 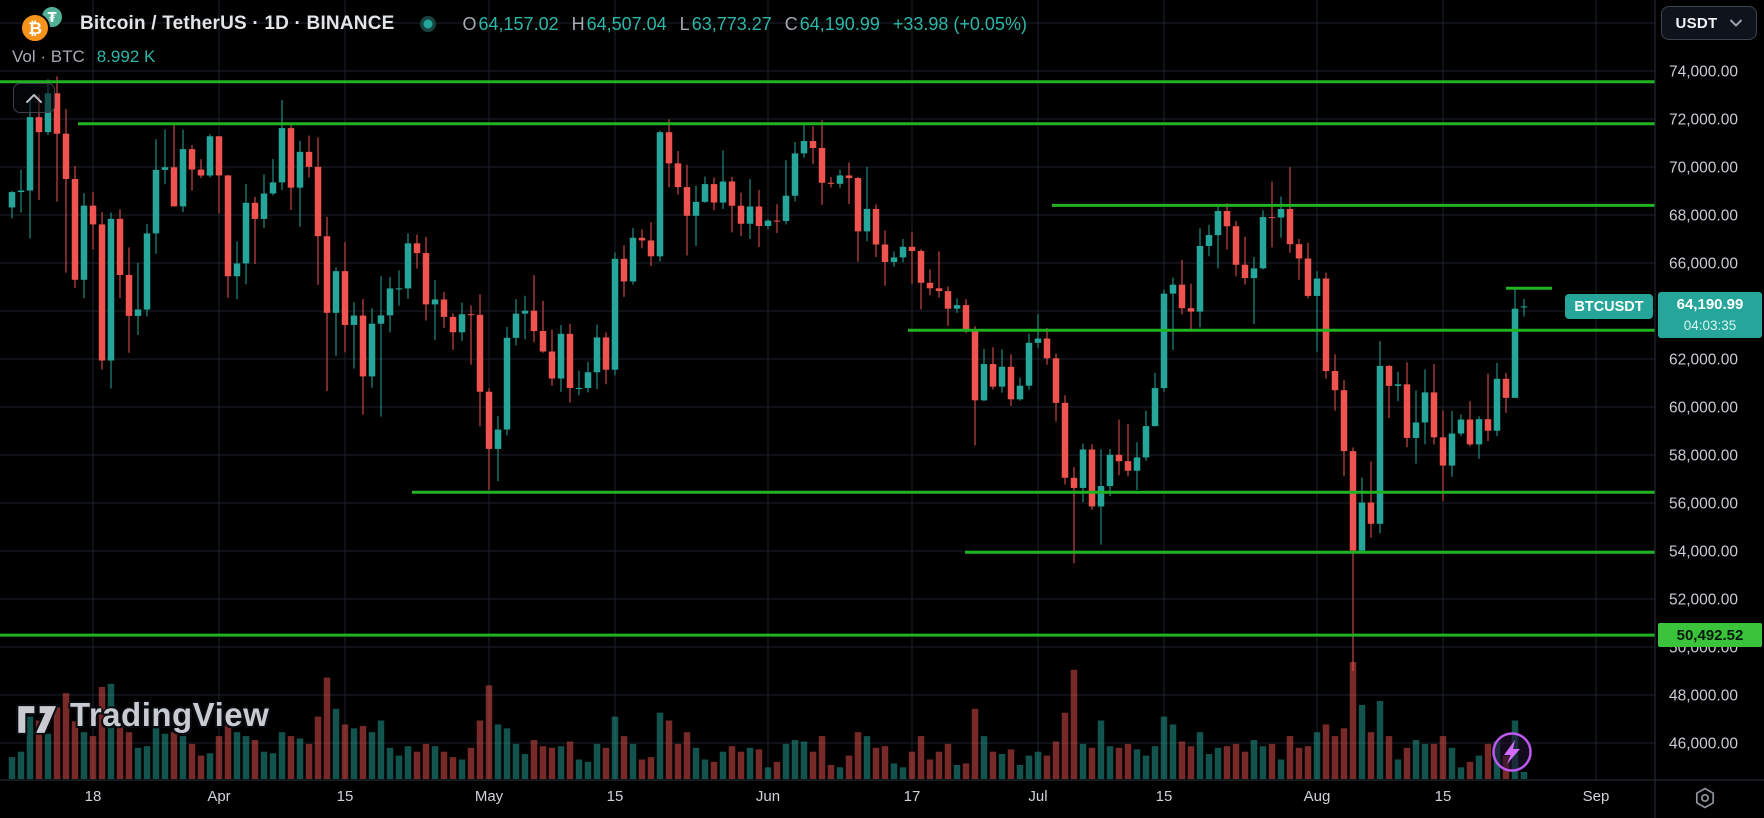 I want to click on price-axis-label: 52,000.00, so click(x=1703, y=600).